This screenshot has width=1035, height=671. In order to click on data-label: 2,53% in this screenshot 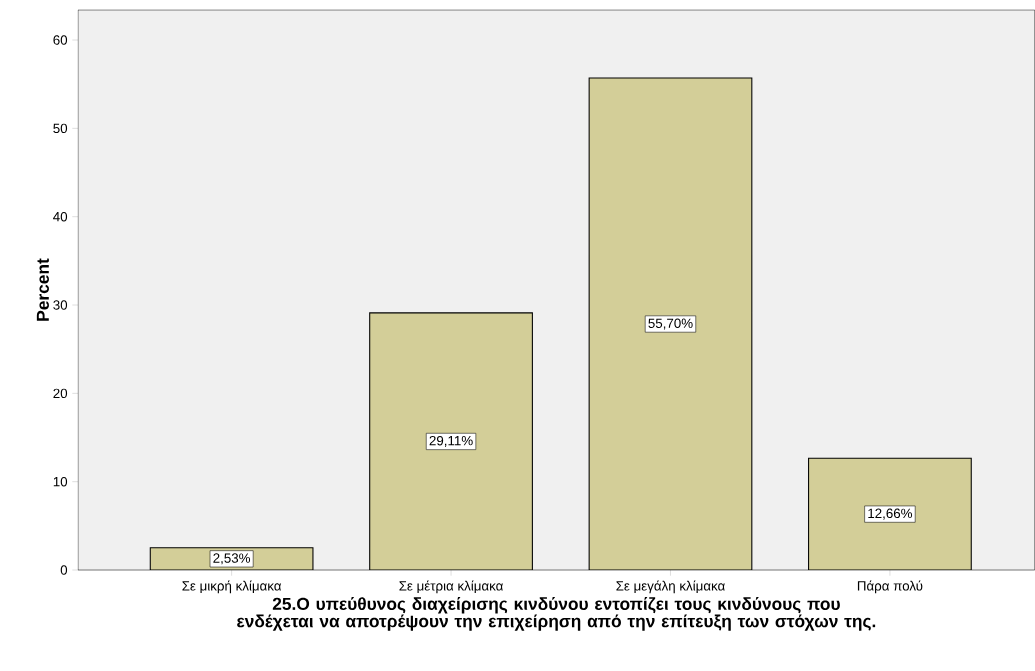, I will do `click(232, 559)`.